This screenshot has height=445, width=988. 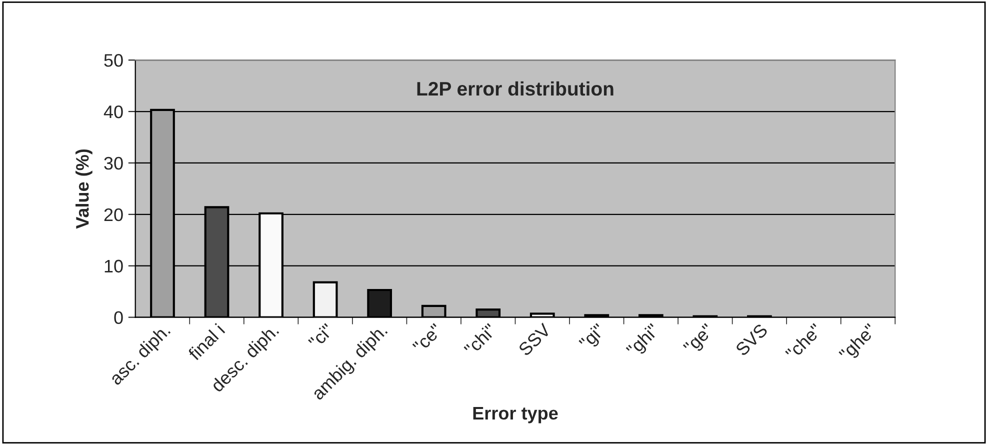 What do you see at coordinates (480, 339) in the screenshot?
I see `x-tick-label: "chi"` at bounding box center [480, 339].